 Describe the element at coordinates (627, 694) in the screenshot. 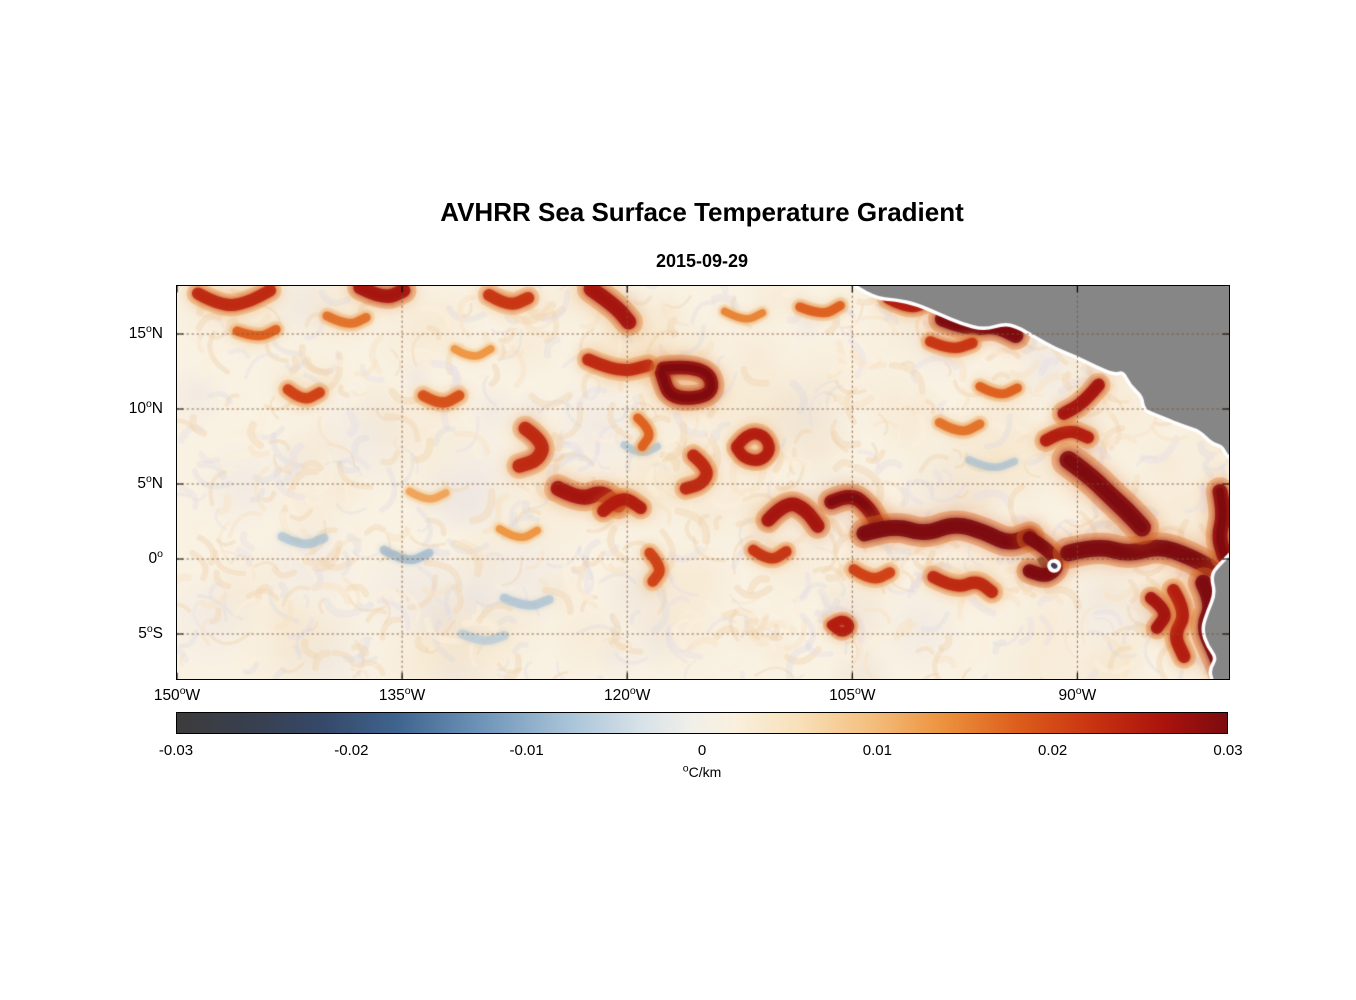

I see `x-tick-label: 120oW` at that location.